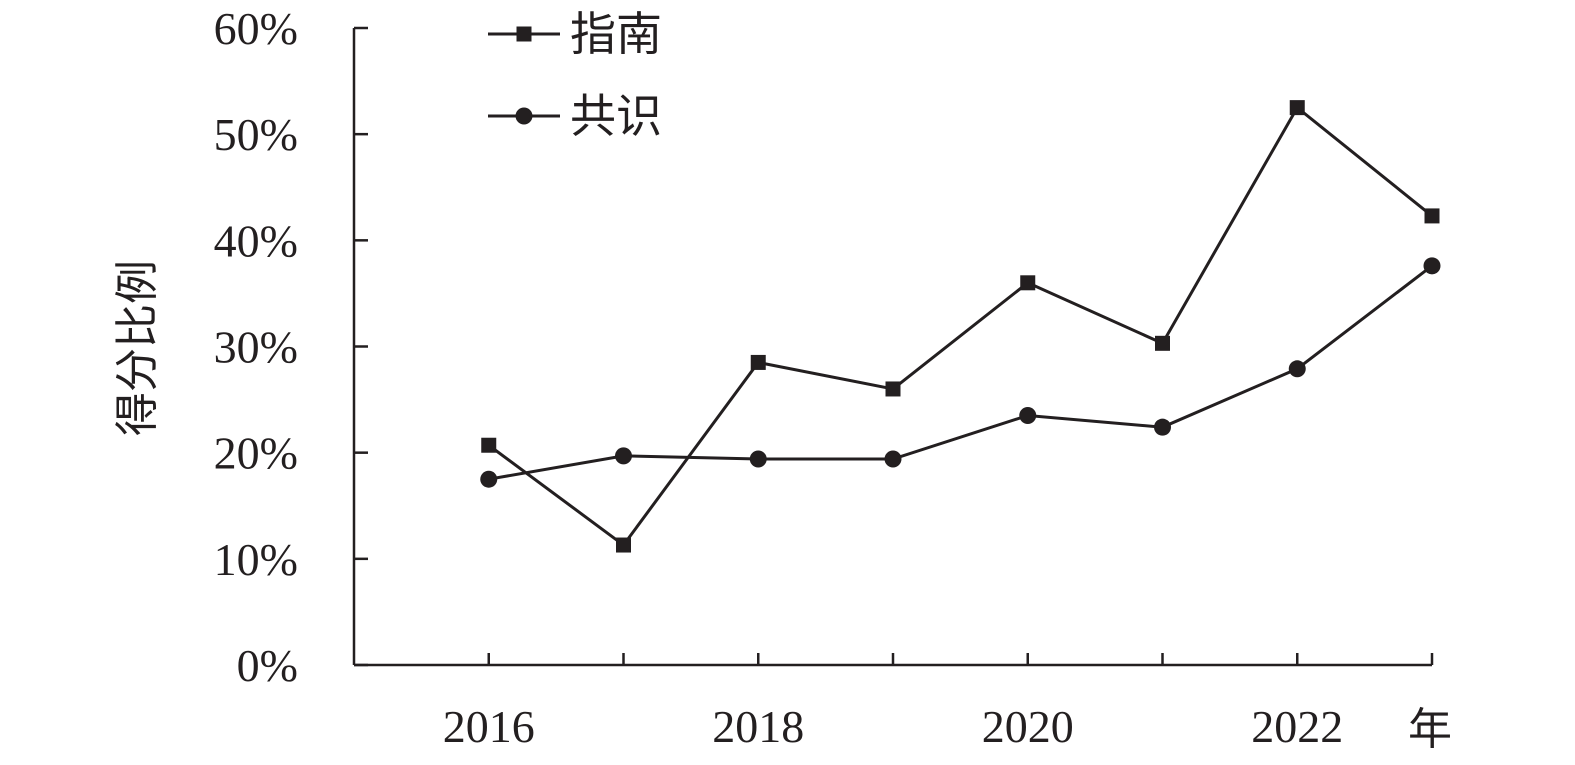 Image resolution: width=1575 pixels, height=765 pixels. I want to click on legend-item: 指南, so click(575, 34).